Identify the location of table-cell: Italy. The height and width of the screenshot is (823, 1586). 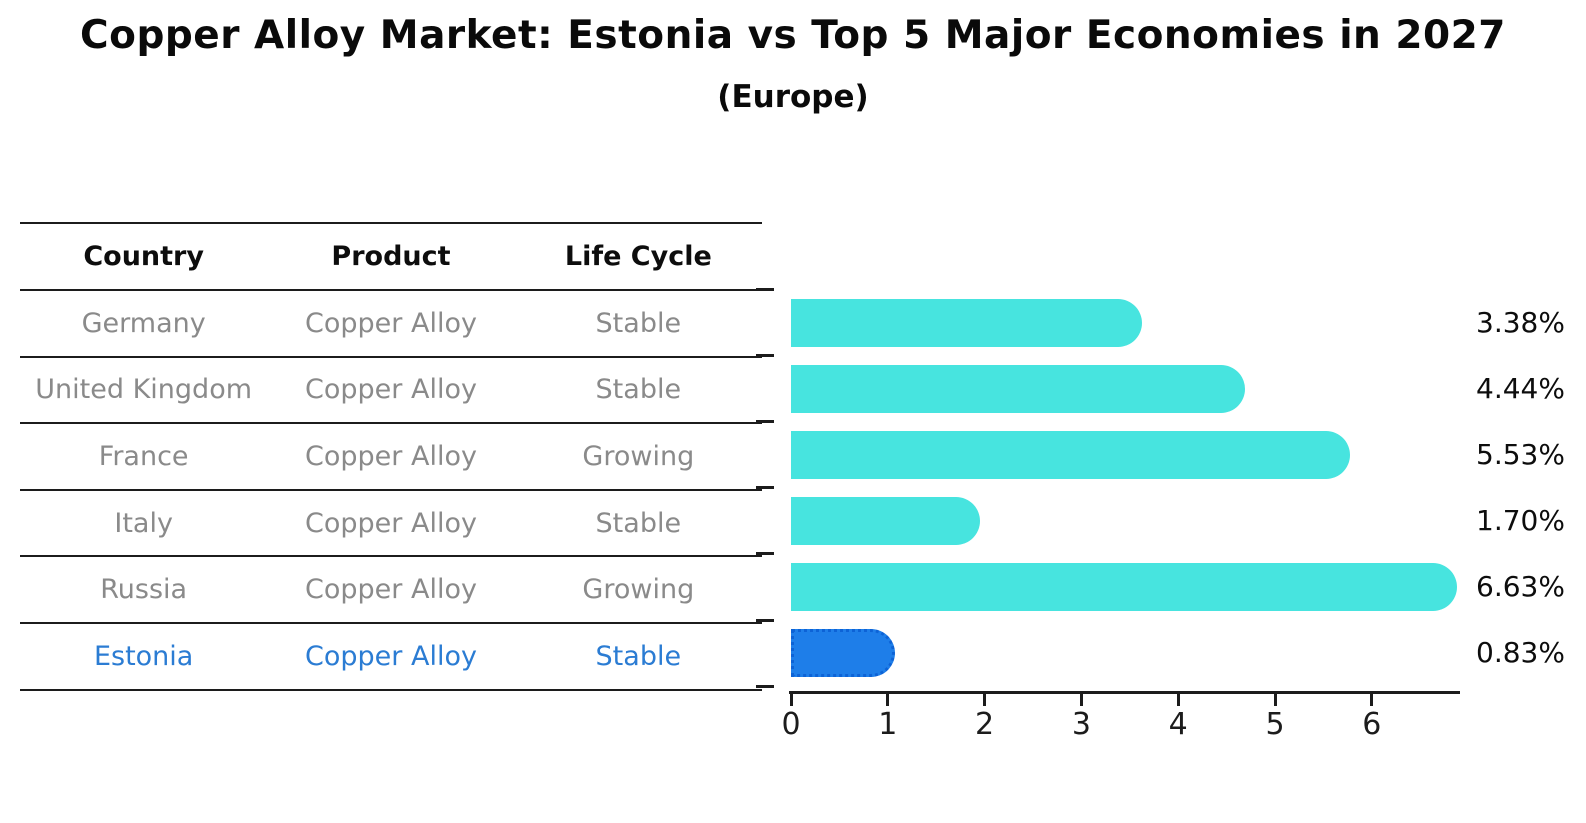
(143, 523).